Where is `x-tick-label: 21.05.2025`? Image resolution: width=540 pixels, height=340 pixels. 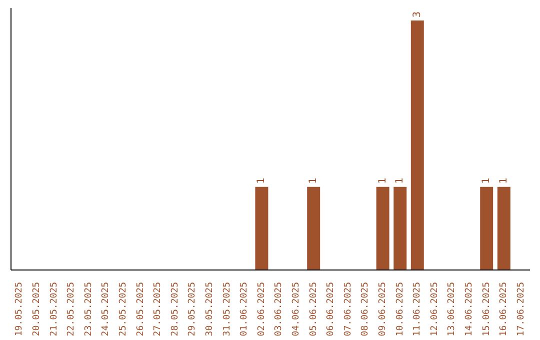 x-tick-label: 21.05.2025 is located at coordinates (54, 309).